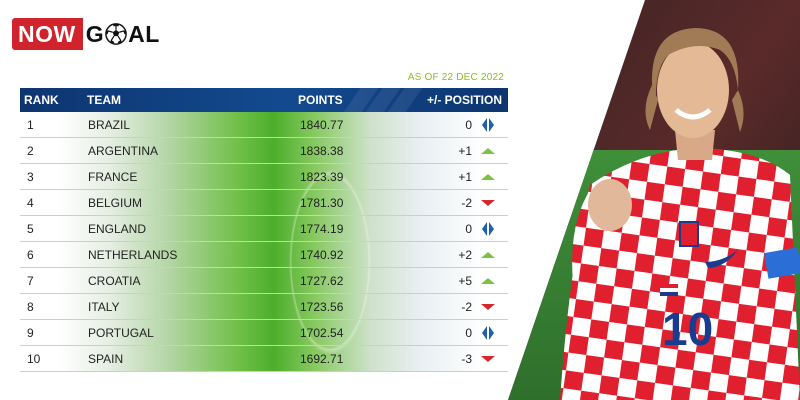  I want to click on points-cell: 1692.71, so click(322, 359).